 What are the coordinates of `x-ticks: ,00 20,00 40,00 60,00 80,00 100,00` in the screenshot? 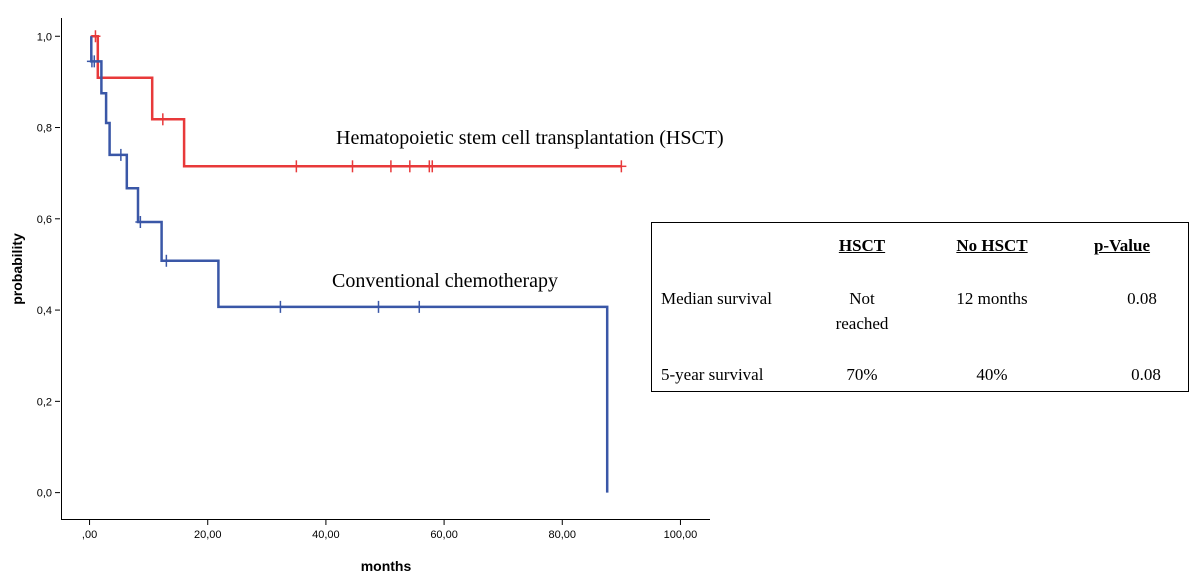 It's located at (389, 530).